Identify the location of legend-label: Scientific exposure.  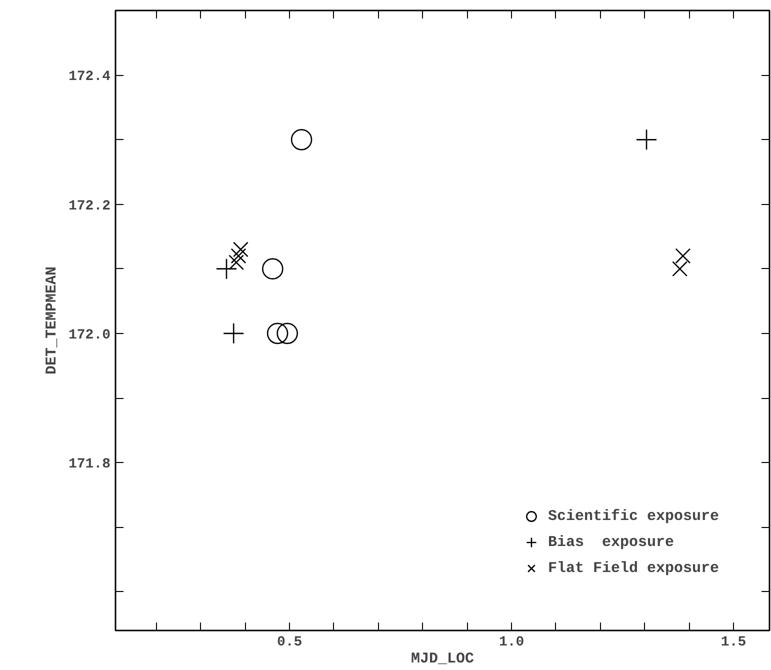
(633, 516).